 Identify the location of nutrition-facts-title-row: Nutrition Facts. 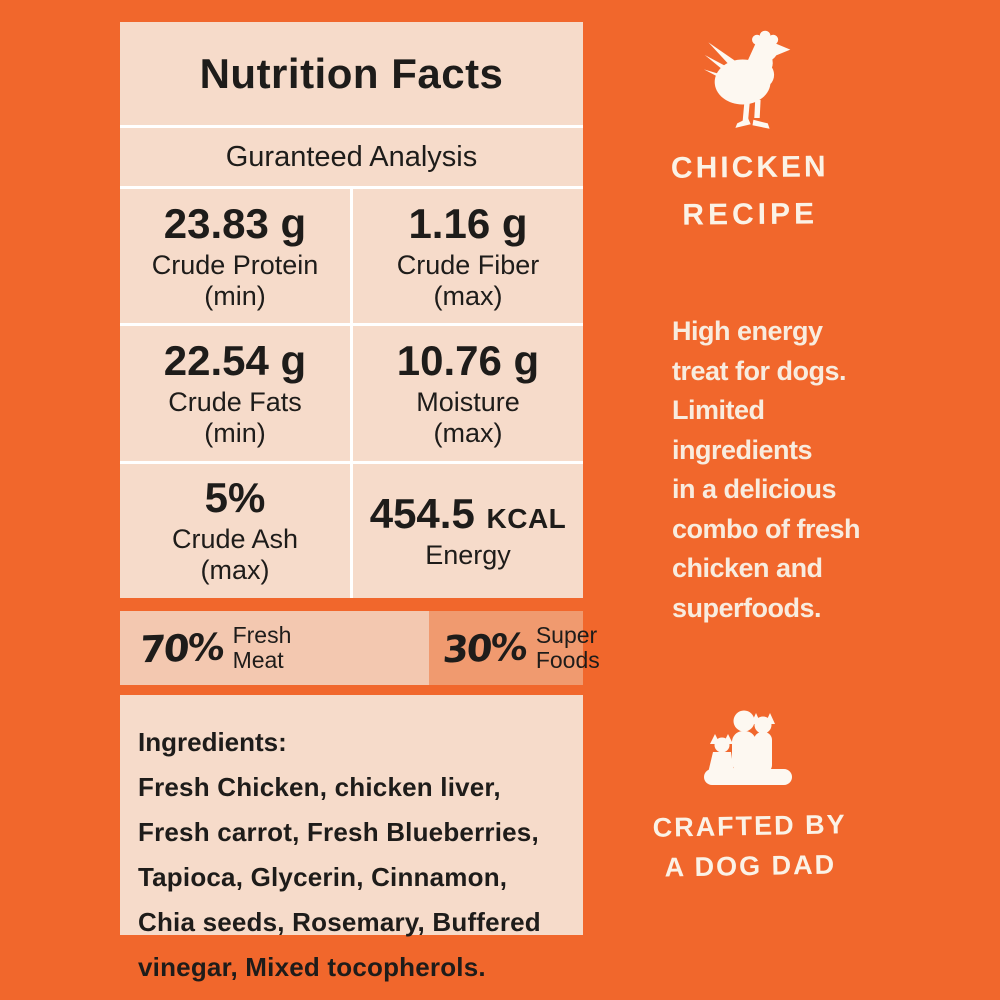
(351, 73).